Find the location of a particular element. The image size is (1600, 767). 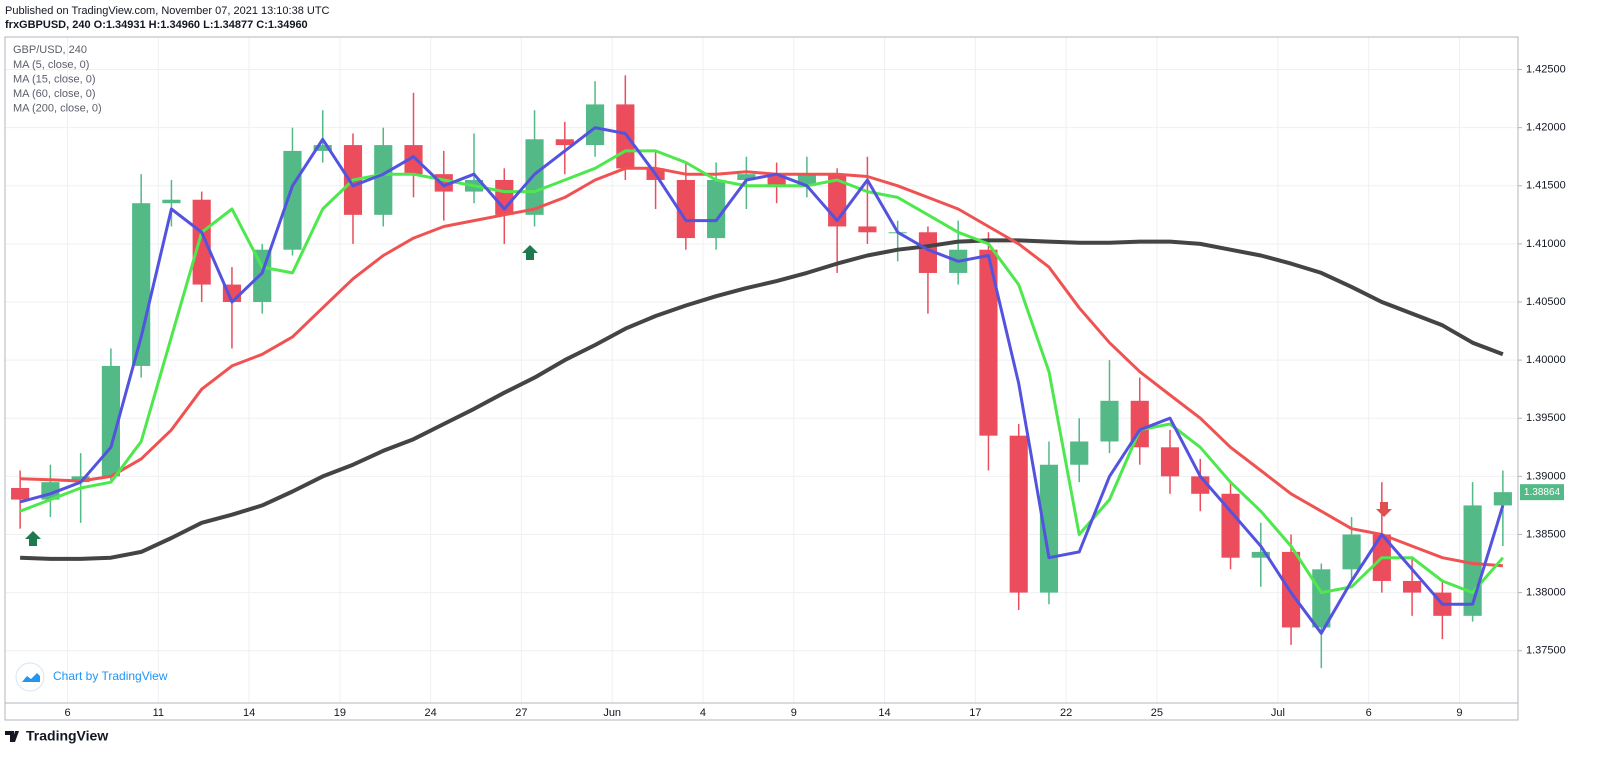

footer-logo is located at coordinates (12, 736).